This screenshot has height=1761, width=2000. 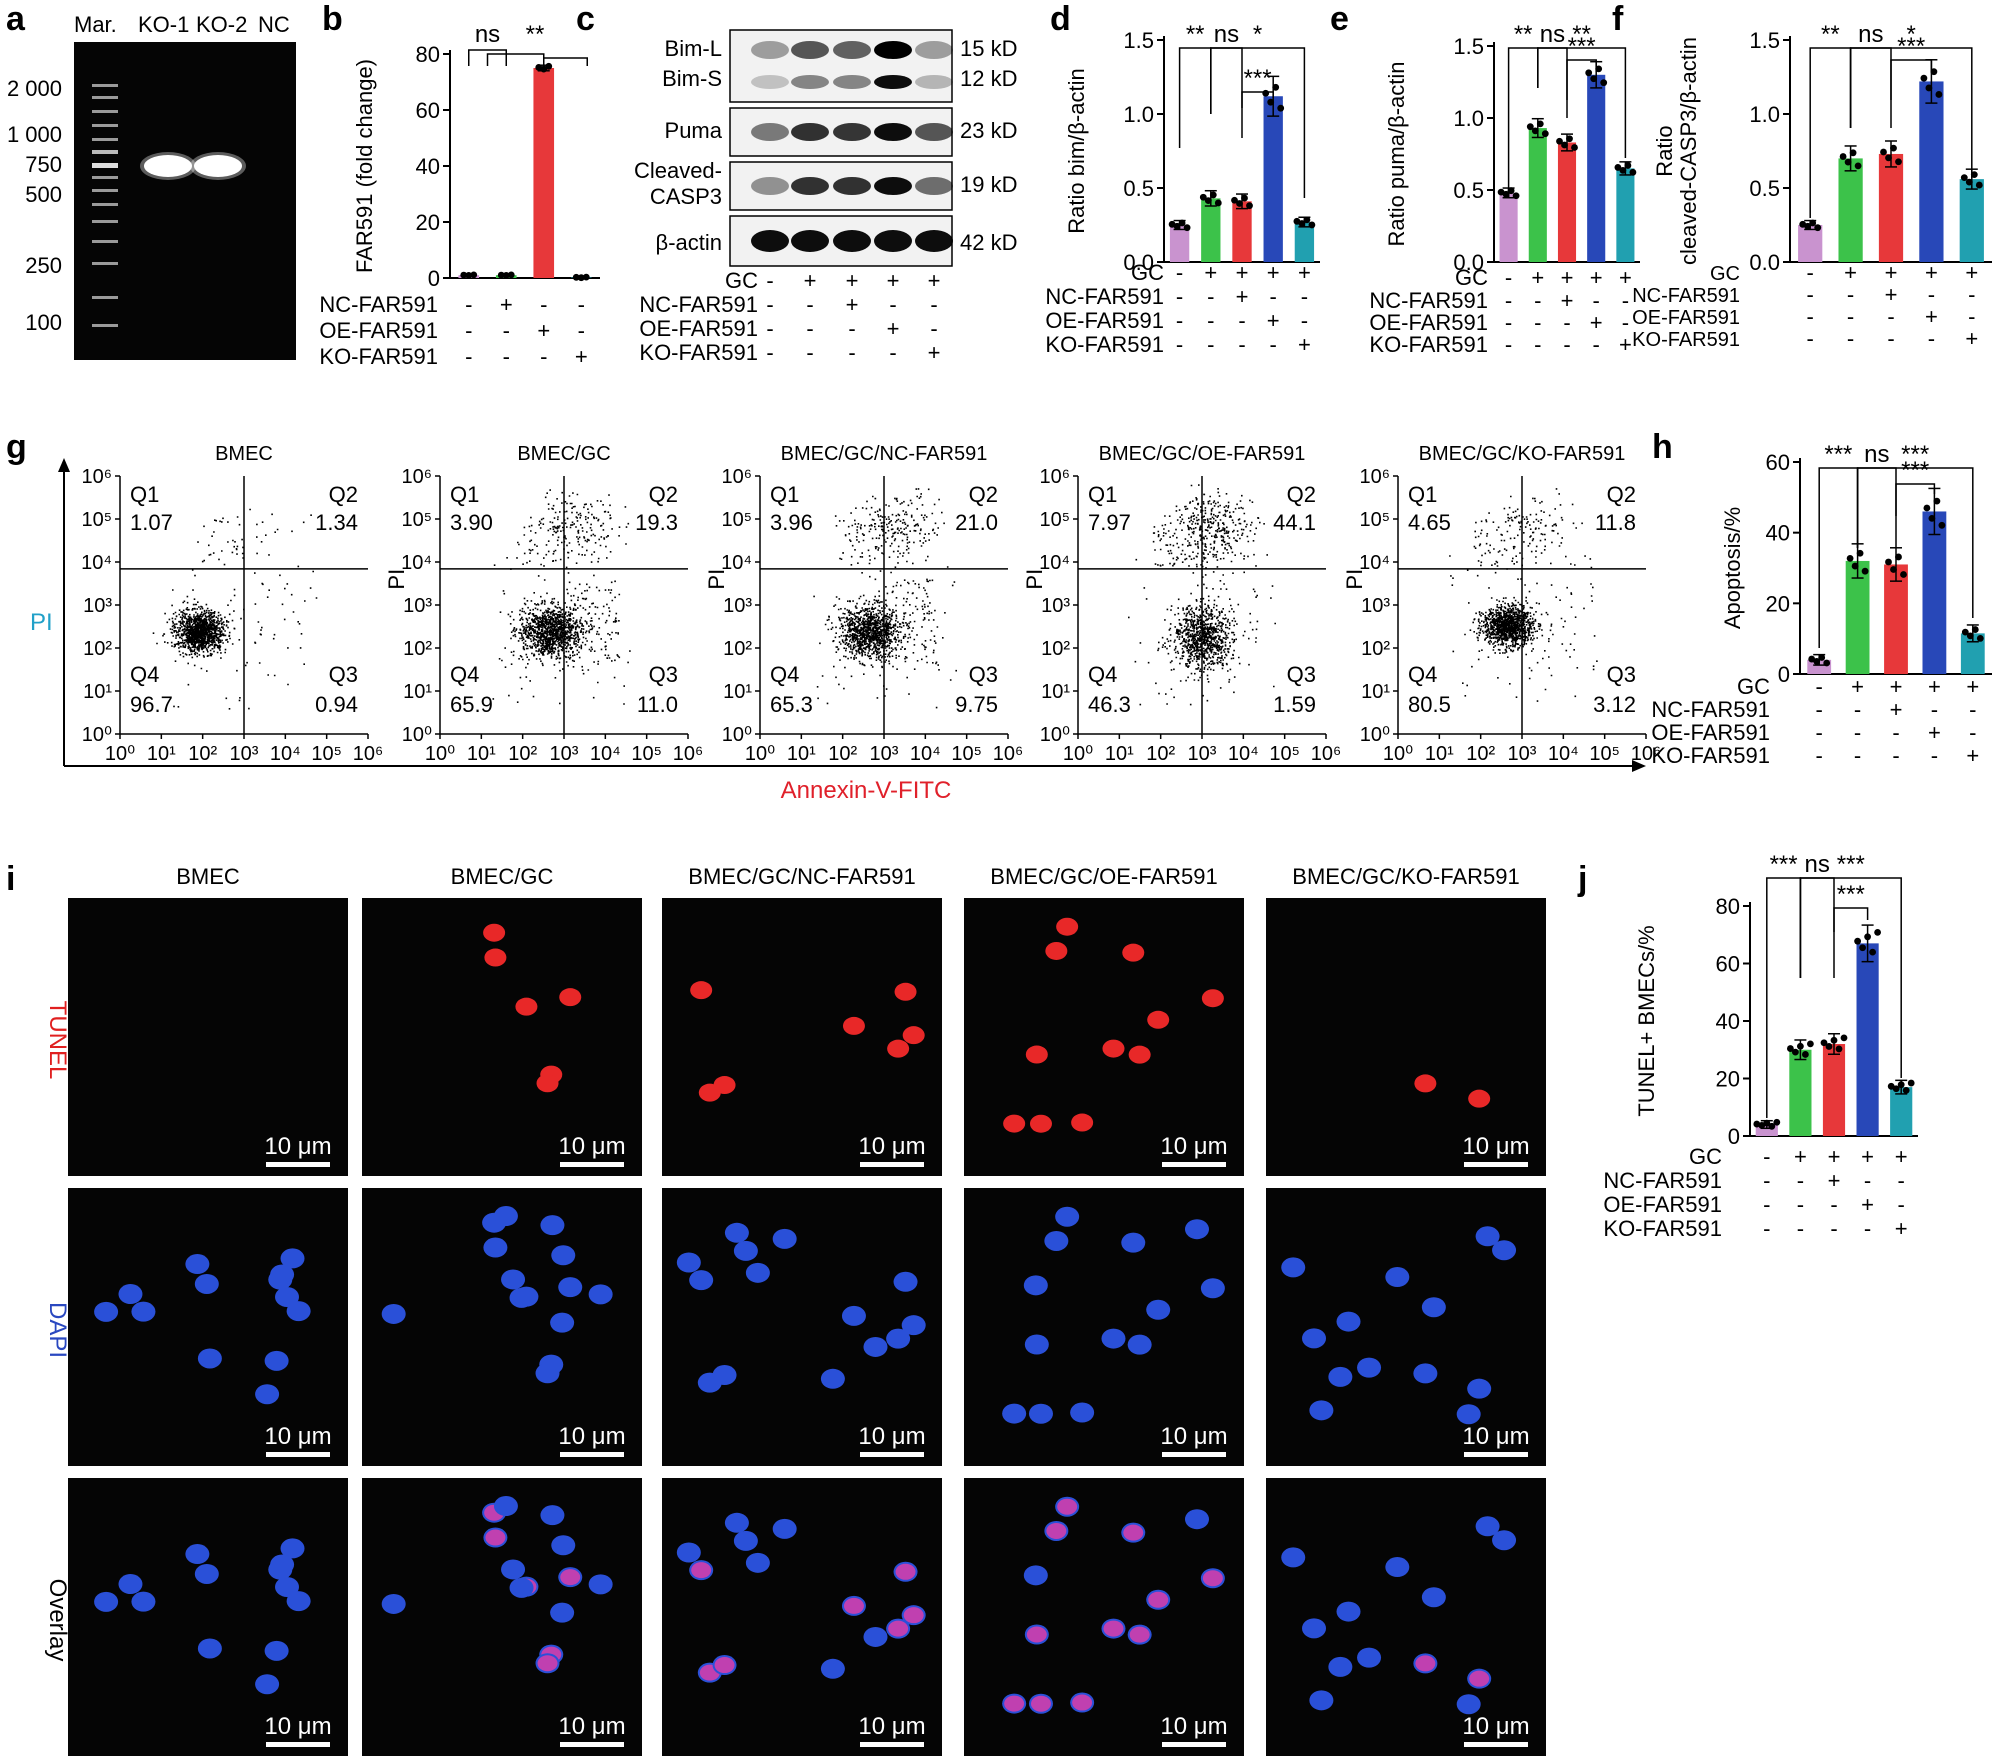 What do you see at coordinates (564, 754) in the screenshot?
I see `flow-x-tick-label: 10³` at bounding box center [564, 754].